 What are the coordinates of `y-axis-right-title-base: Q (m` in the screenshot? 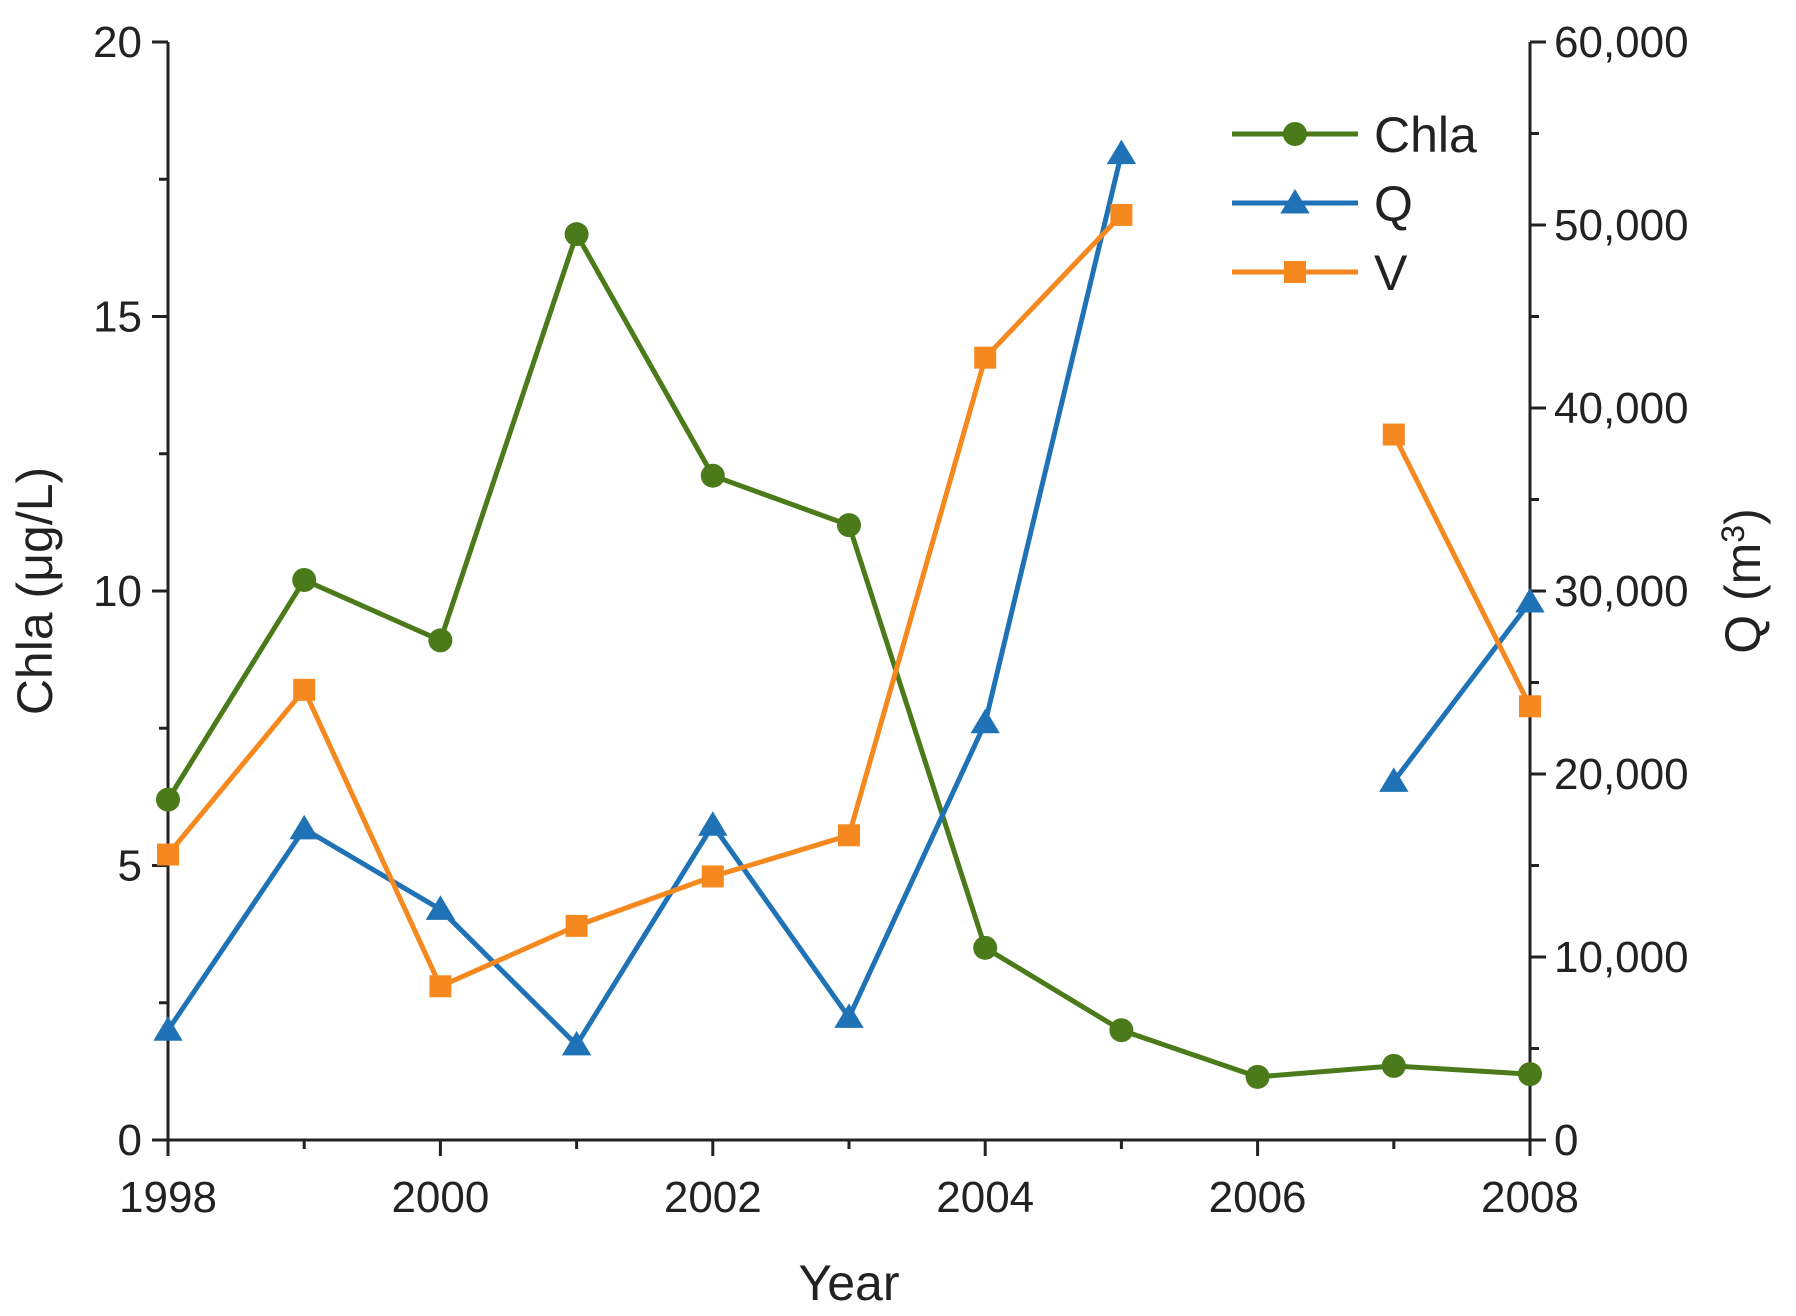 It's located at (1743, 598).